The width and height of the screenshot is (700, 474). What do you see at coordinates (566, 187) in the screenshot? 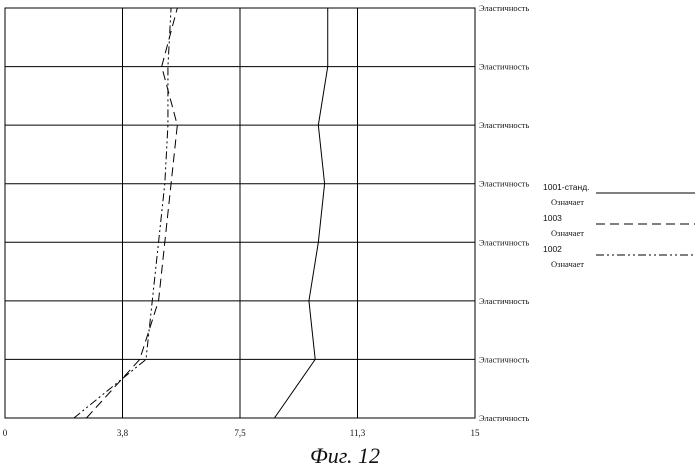
I see `legend-entry-name: 1001-станд.` at bounding box center [566, 187].